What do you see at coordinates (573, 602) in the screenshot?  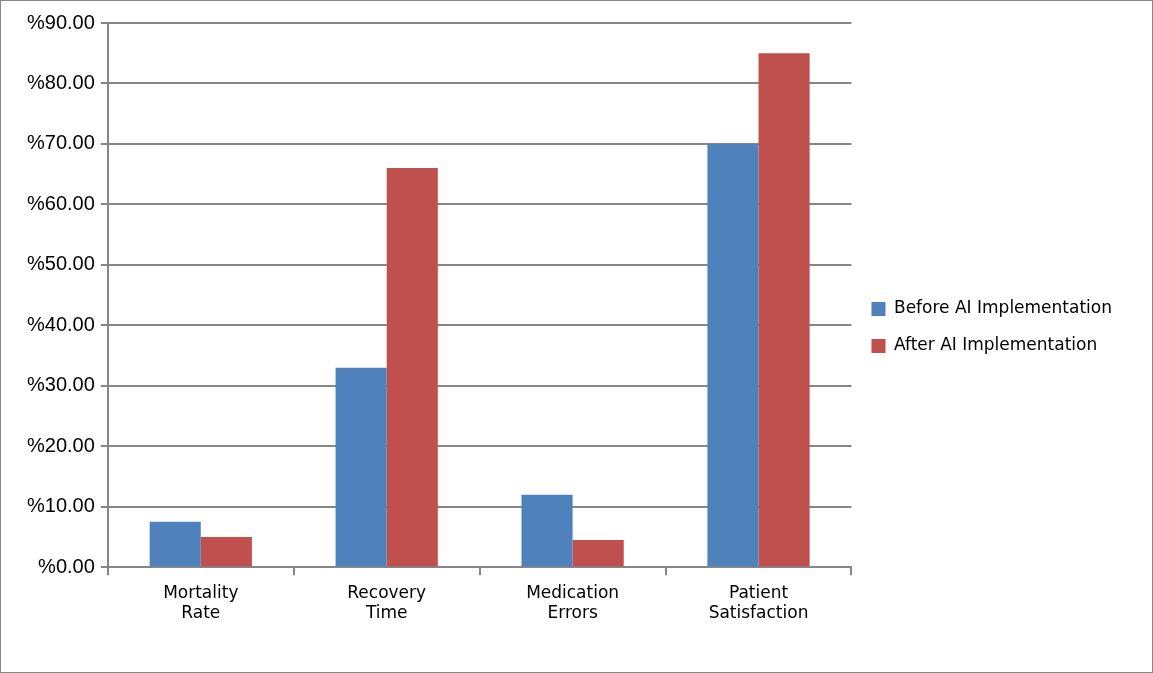 I see `x-tick-label: Medication Errors` at bounding box center [573, 602].